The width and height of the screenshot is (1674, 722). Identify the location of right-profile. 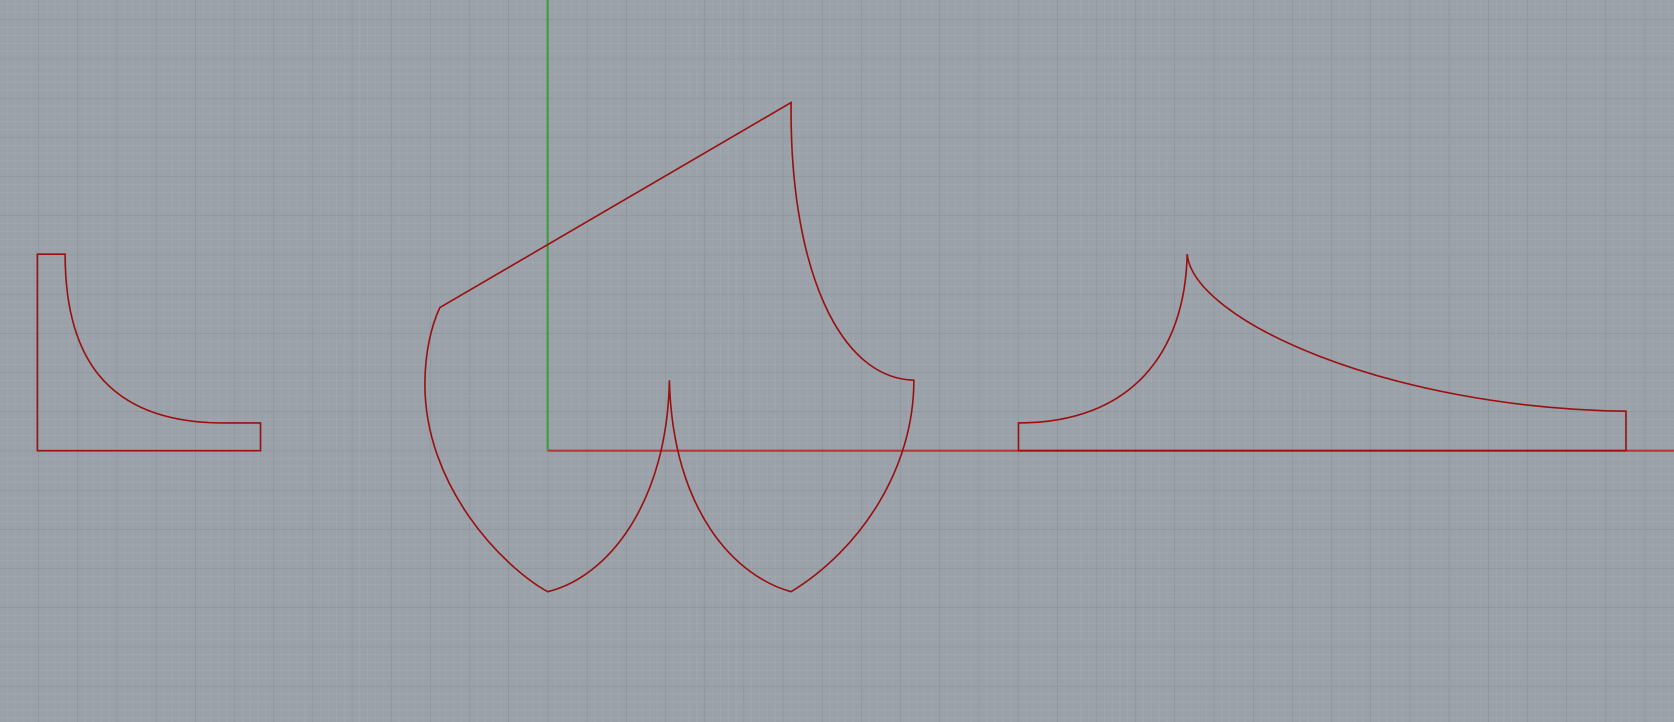
(1322, 353).